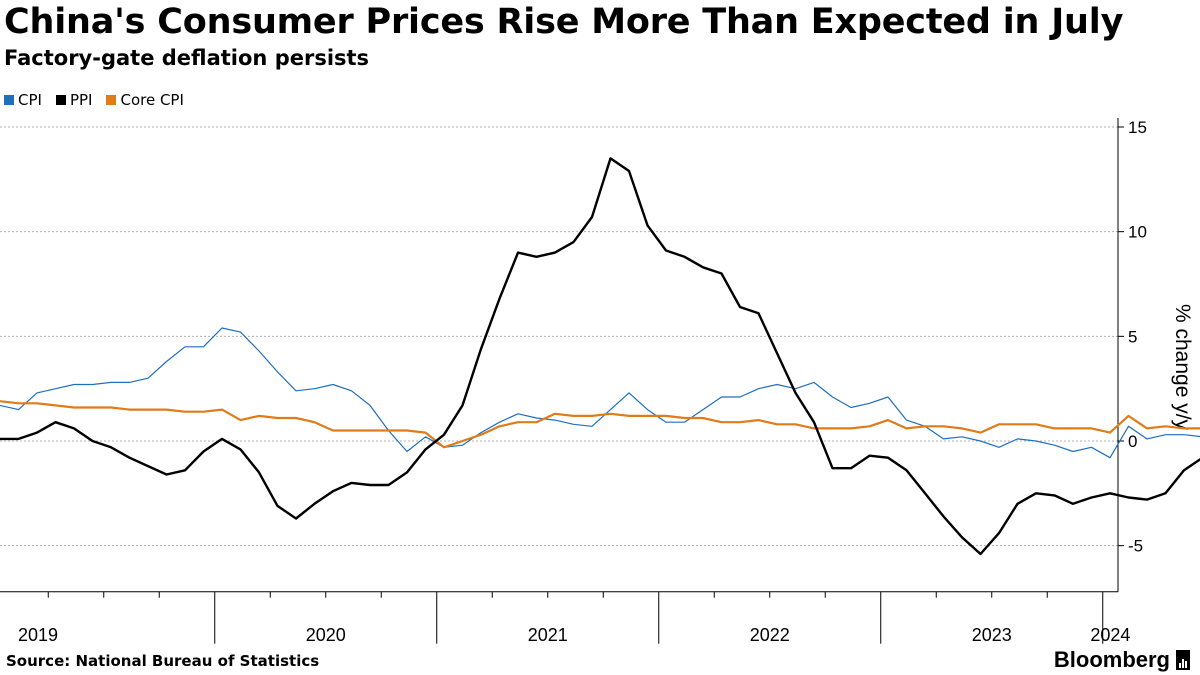 Image resolution: width=1200 pixels, height=675 pixels. I want to click on legend-label-cpi: CPI, so click(30, 100).